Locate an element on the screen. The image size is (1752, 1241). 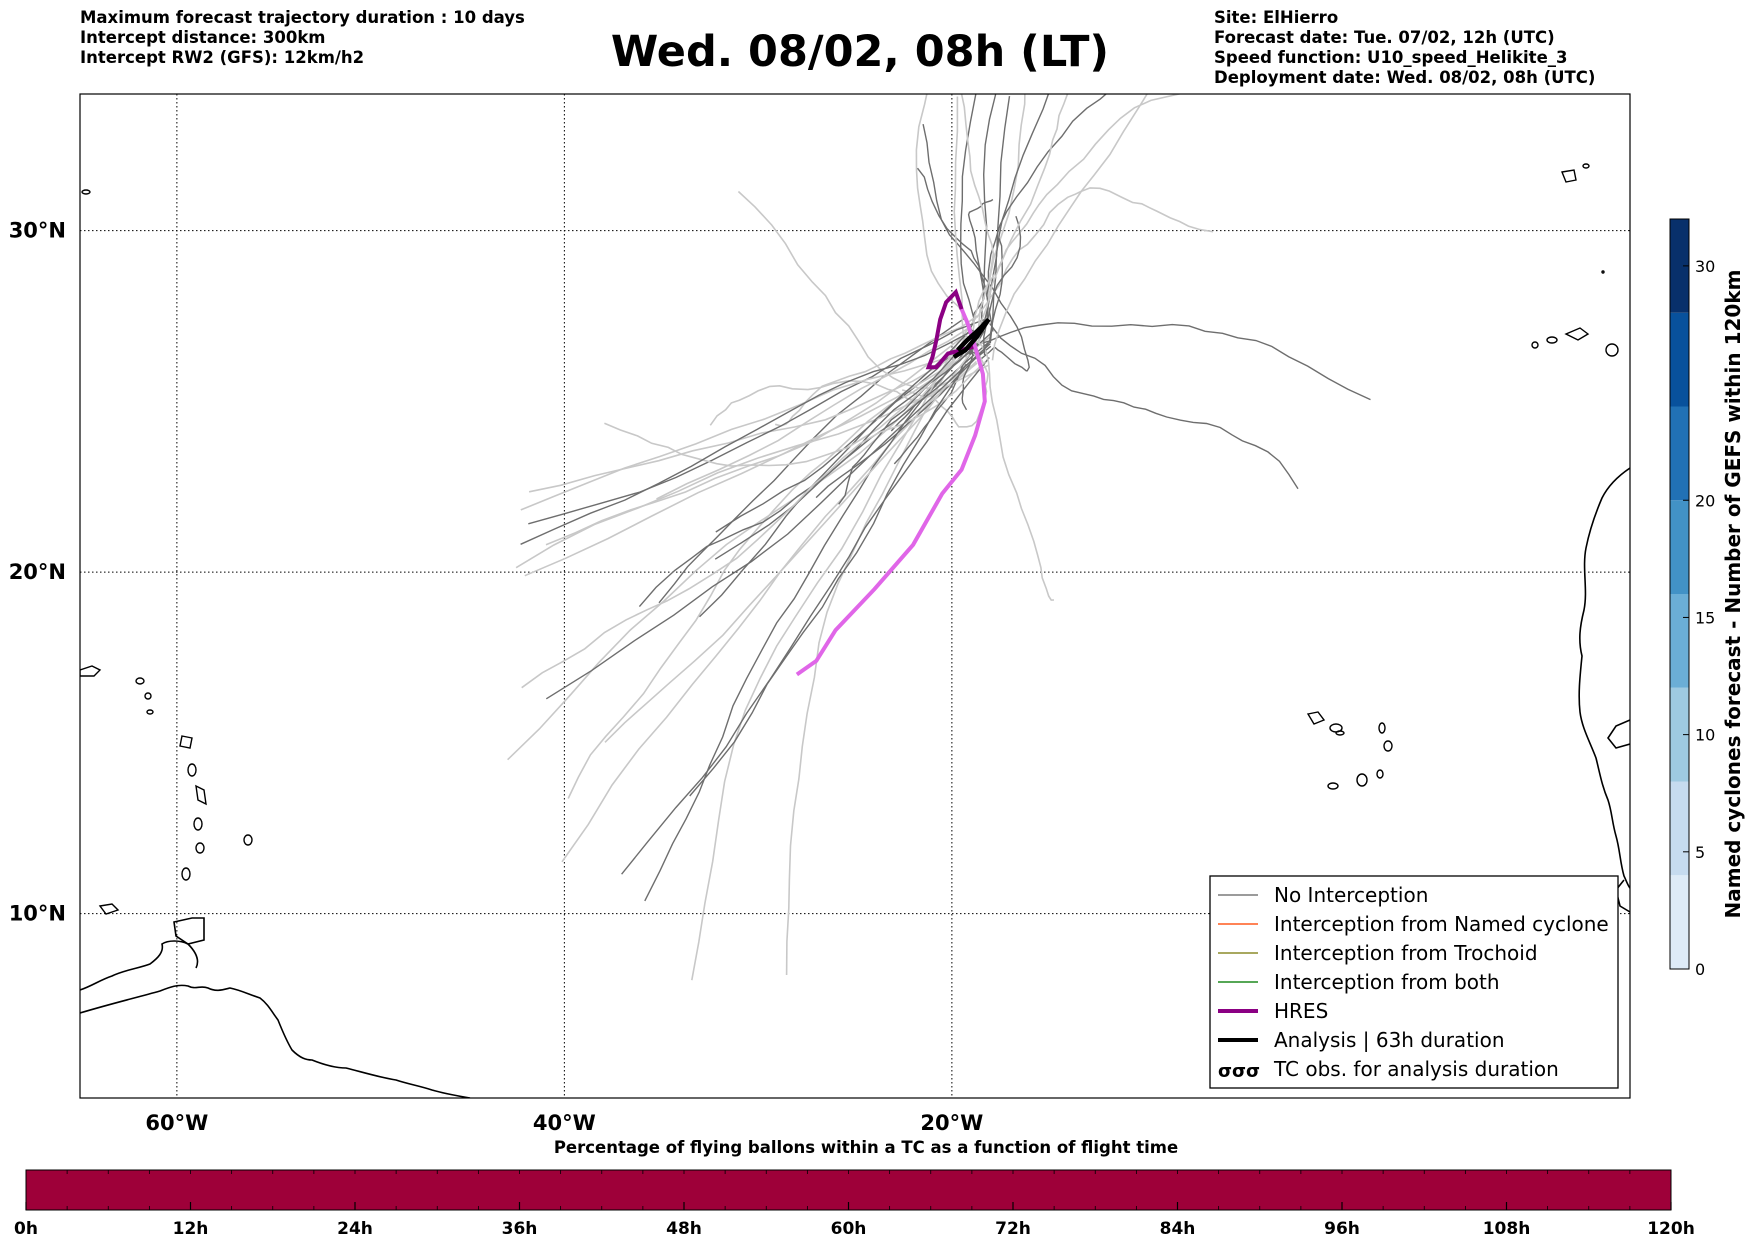
info-intercept-distance: Intercept distance: 300km is located at coordinates (203, 37).